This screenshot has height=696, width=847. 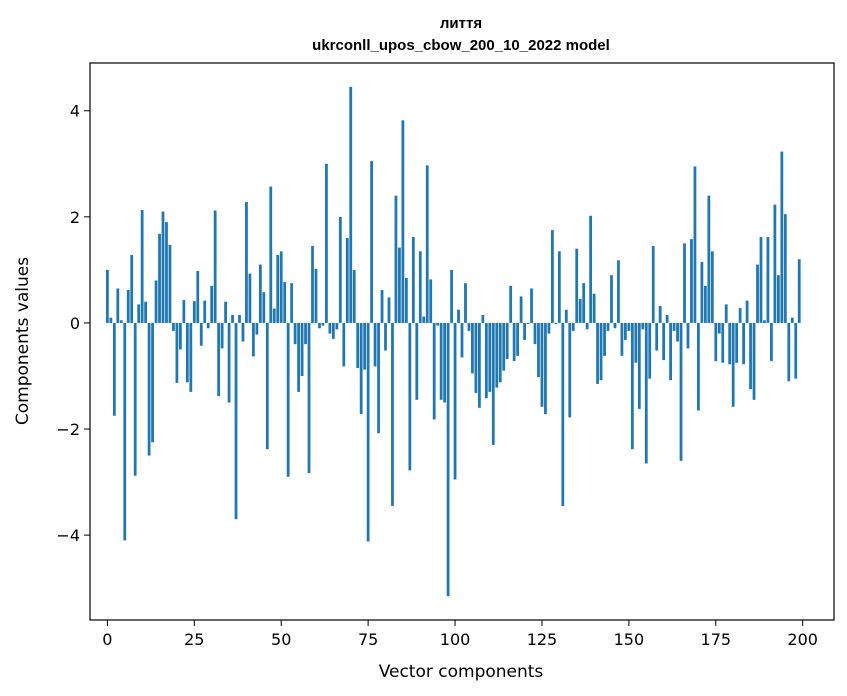 What do you see at coordinates (461, 672) in the screenshot?
I see `x-axis-label: Vector components` at bounding box center [461, 672].